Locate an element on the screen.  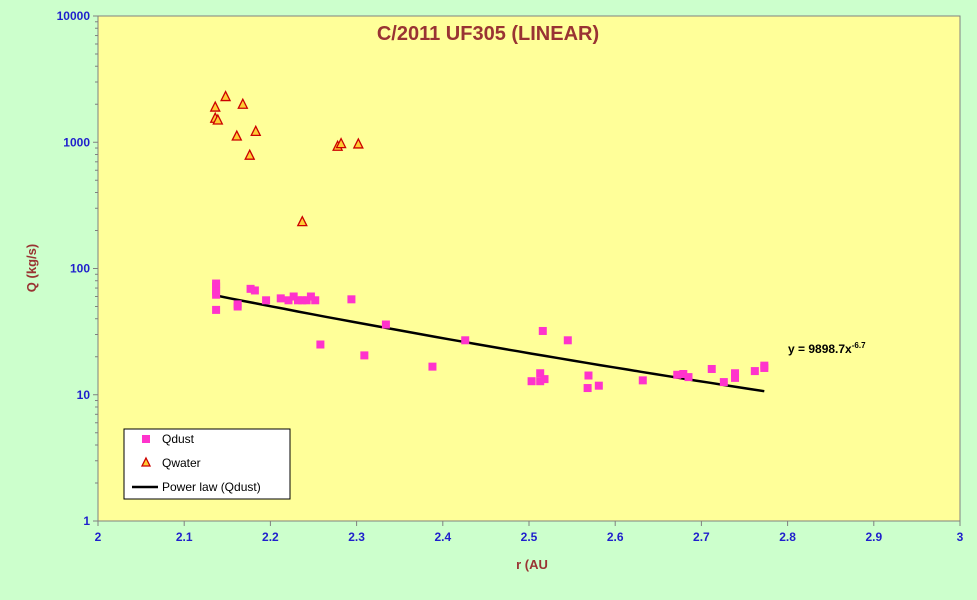
x-tick-label: 2.9 is located at coordinates (873, 537).